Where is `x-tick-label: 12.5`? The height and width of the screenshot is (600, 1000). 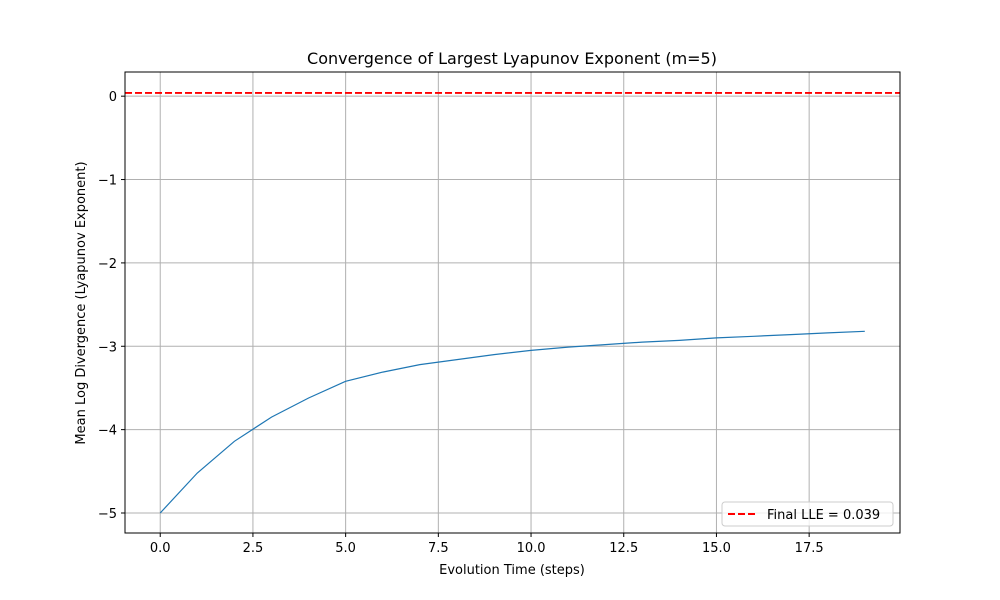 x-tick-label: 12.5 is located at coordinates (623, 548).